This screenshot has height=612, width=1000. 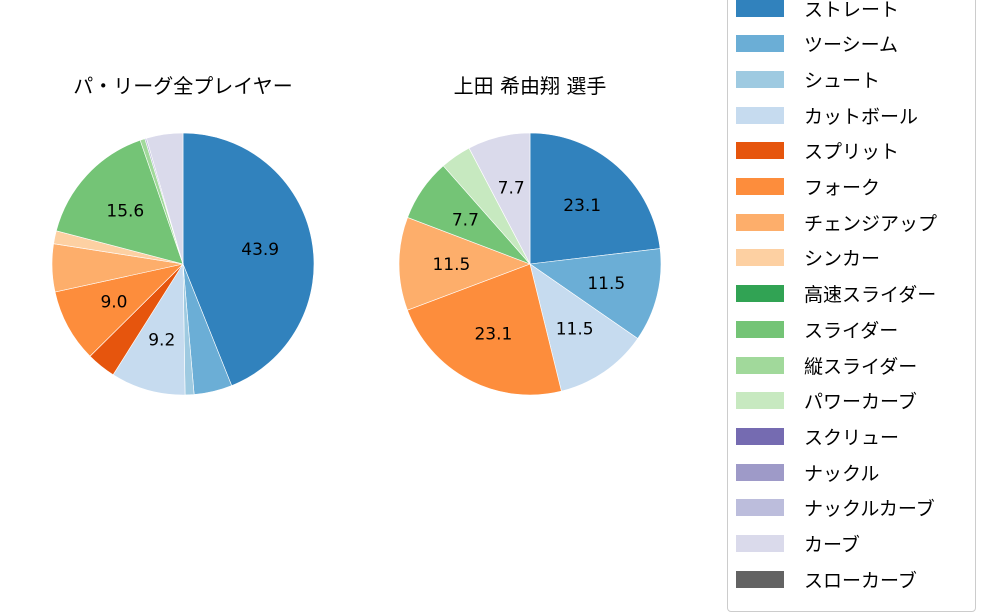 I want to click on legend-item: カットボール, so click(x=827, y=116).